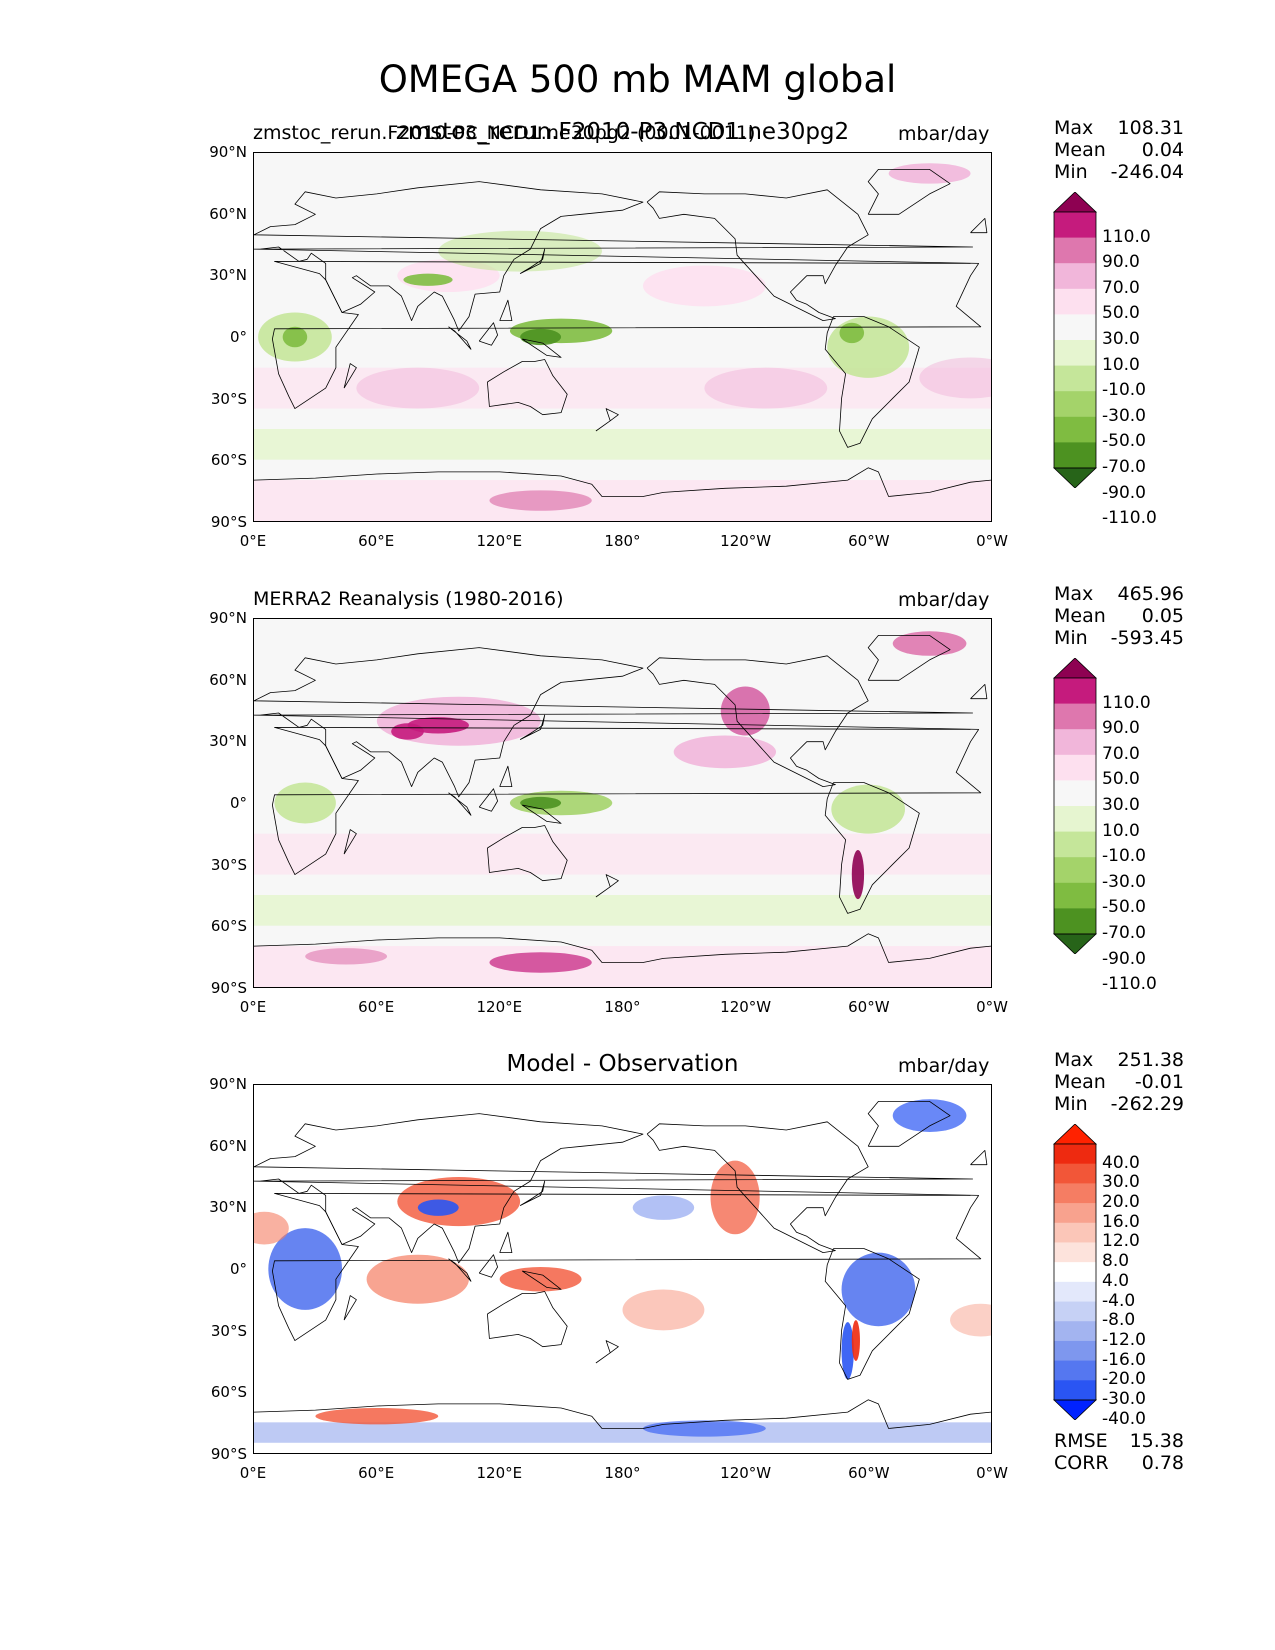 This screenshot has width=1275, height=1650. I want to click on rockies-orographic, so click(745, 711).